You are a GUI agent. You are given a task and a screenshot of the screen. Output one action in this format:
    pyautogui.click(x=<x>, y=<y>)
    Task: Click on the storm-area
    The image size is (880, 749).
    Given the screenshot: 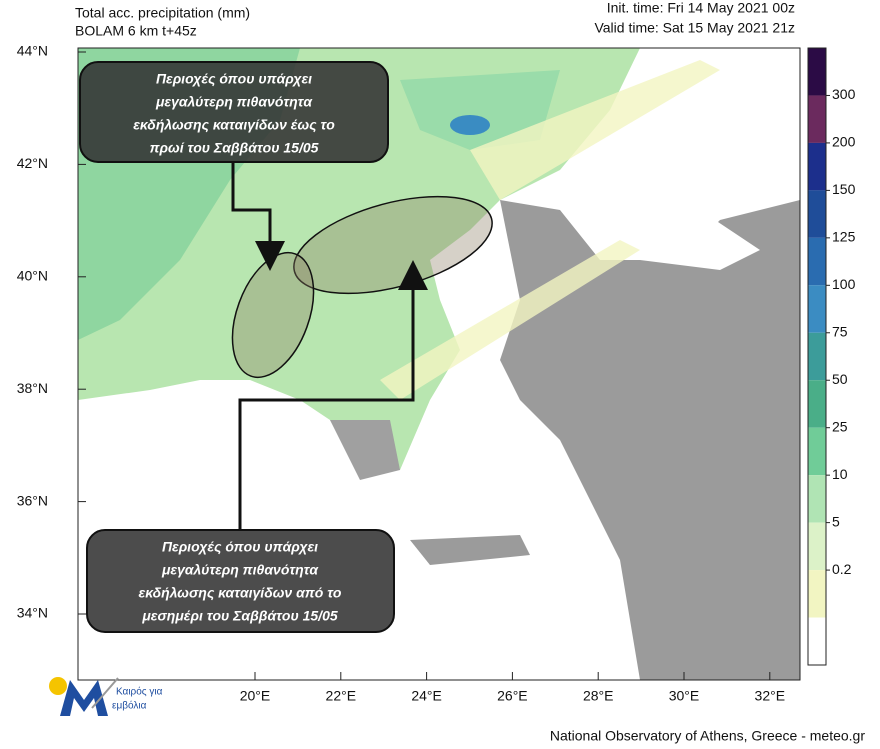 What is the action you would take?
    pyautogui.click(x=273, y=315)
    